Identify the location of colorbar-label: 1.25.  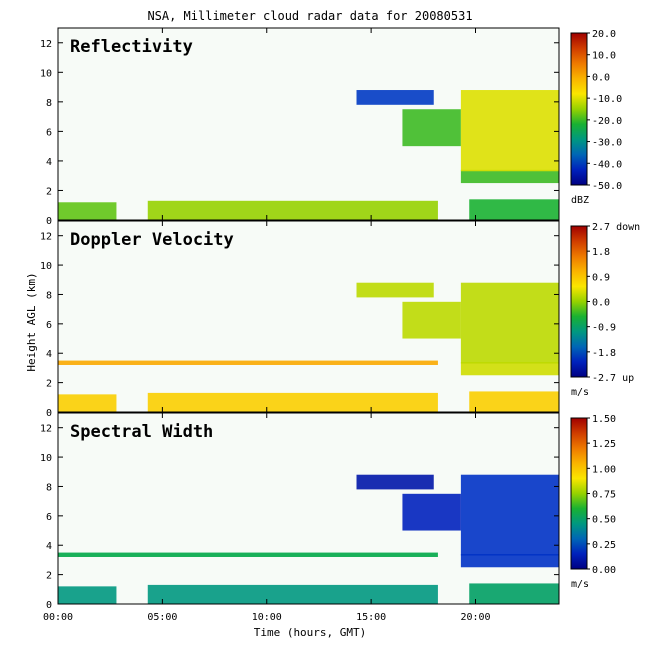
(604, 444).